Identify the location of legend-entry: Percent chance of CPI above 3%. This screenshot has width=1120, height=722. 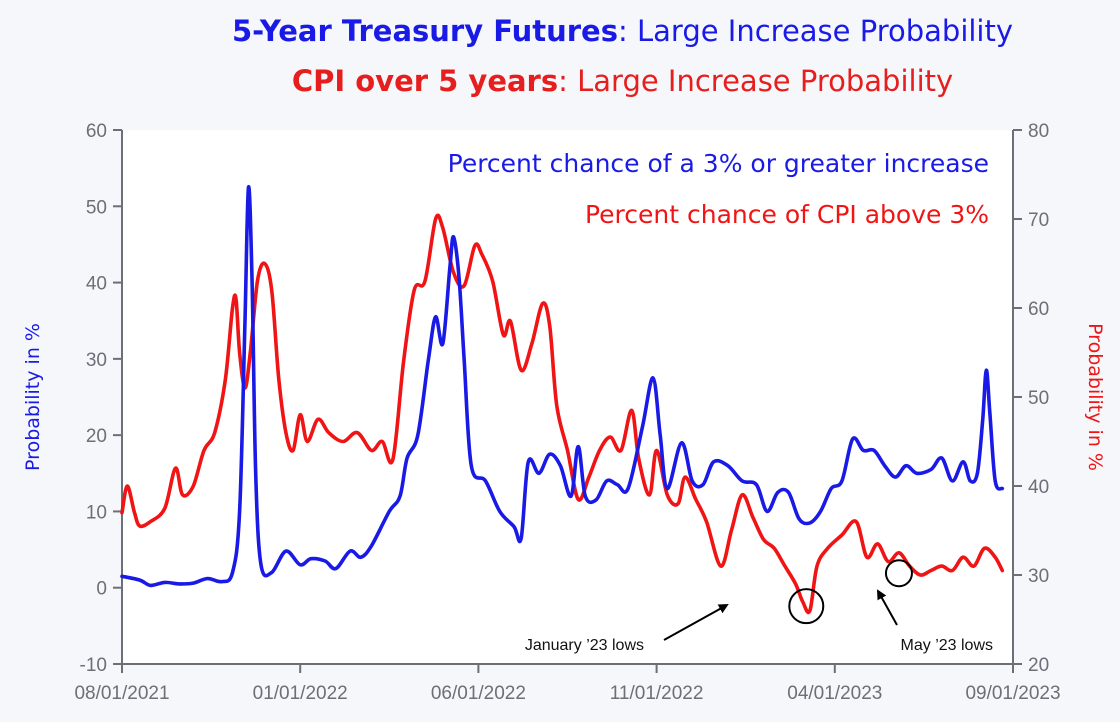
(787, 214).